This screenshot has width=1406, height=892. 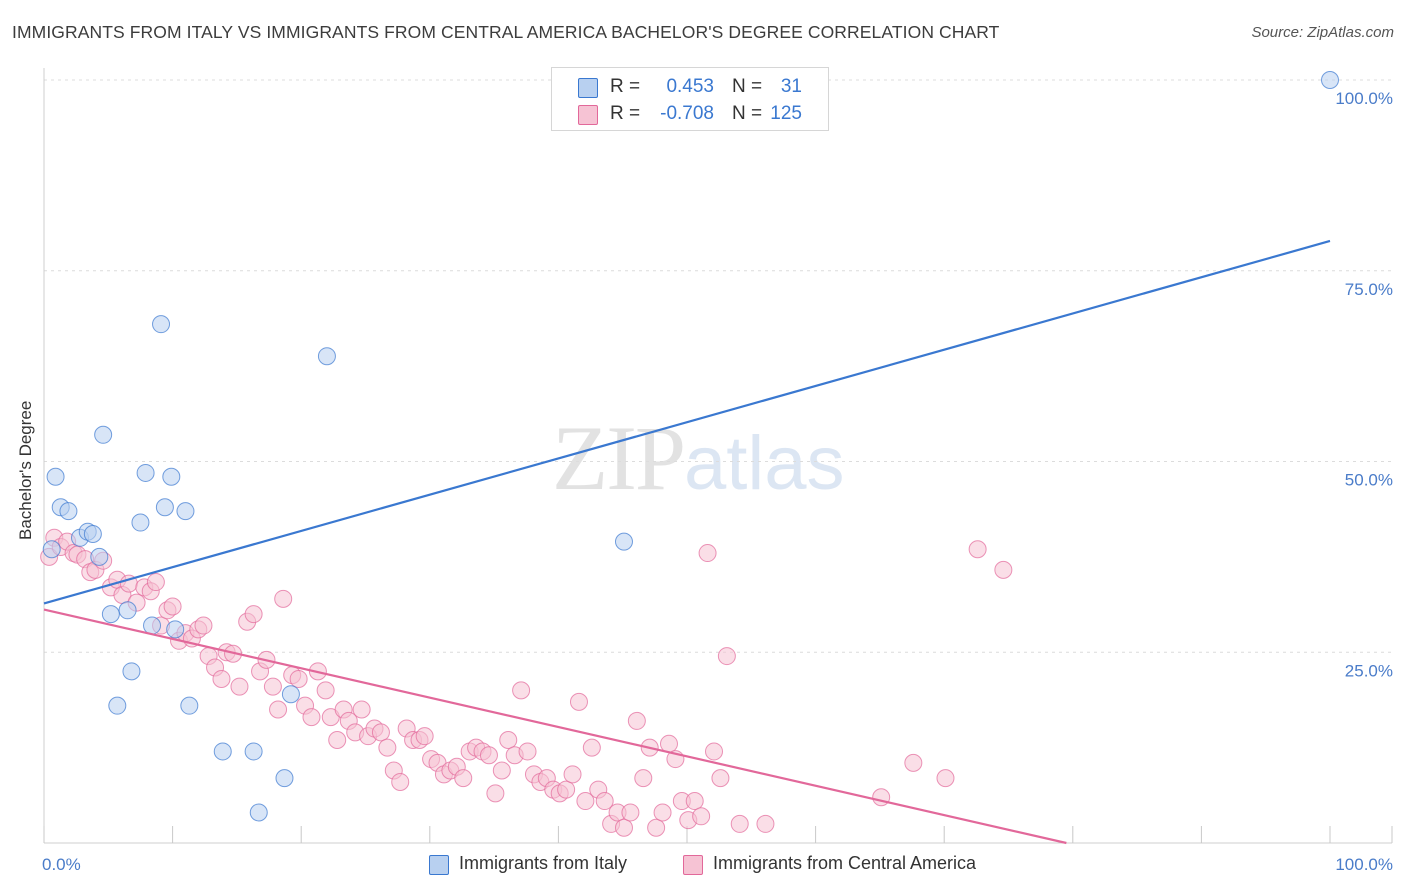 I want to click on x-tick-label: 100.0%, so click(x=1364, y=864).